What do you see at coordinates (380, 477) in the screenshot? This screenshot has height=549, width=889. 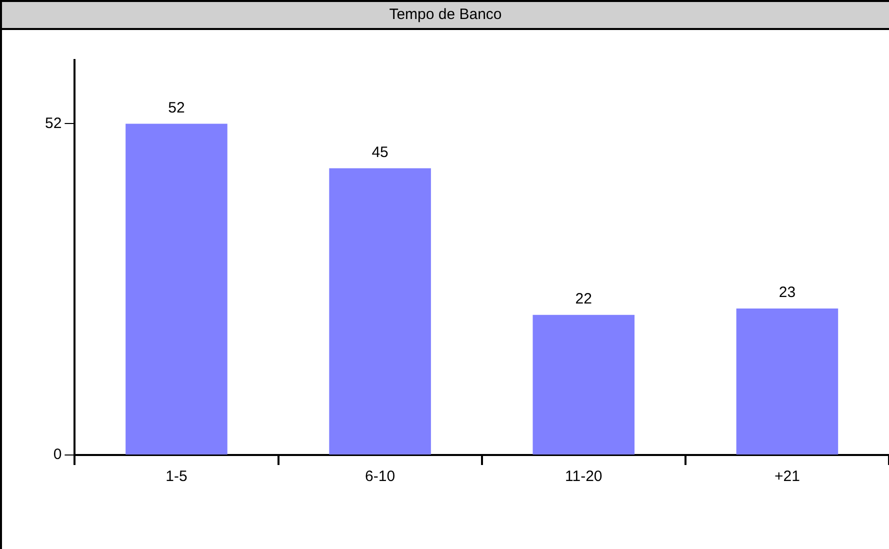 I see `x-tick-label: 6-10` at bounding box center [380, 477].